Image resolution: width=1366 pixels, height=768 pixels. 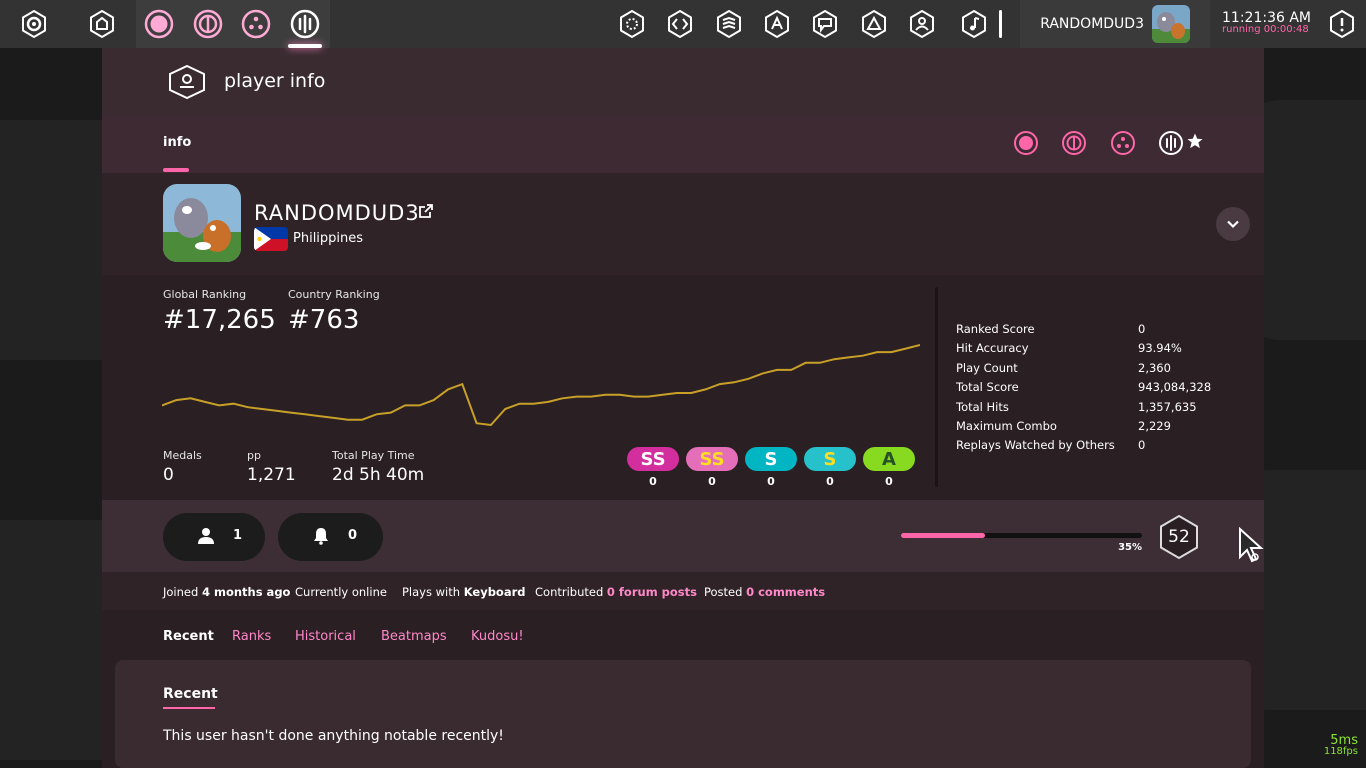 What do you see at coordinates (324, 320) in the screenshot?
I see `country-ranking-value: #763` at bounding box center [324, 320].